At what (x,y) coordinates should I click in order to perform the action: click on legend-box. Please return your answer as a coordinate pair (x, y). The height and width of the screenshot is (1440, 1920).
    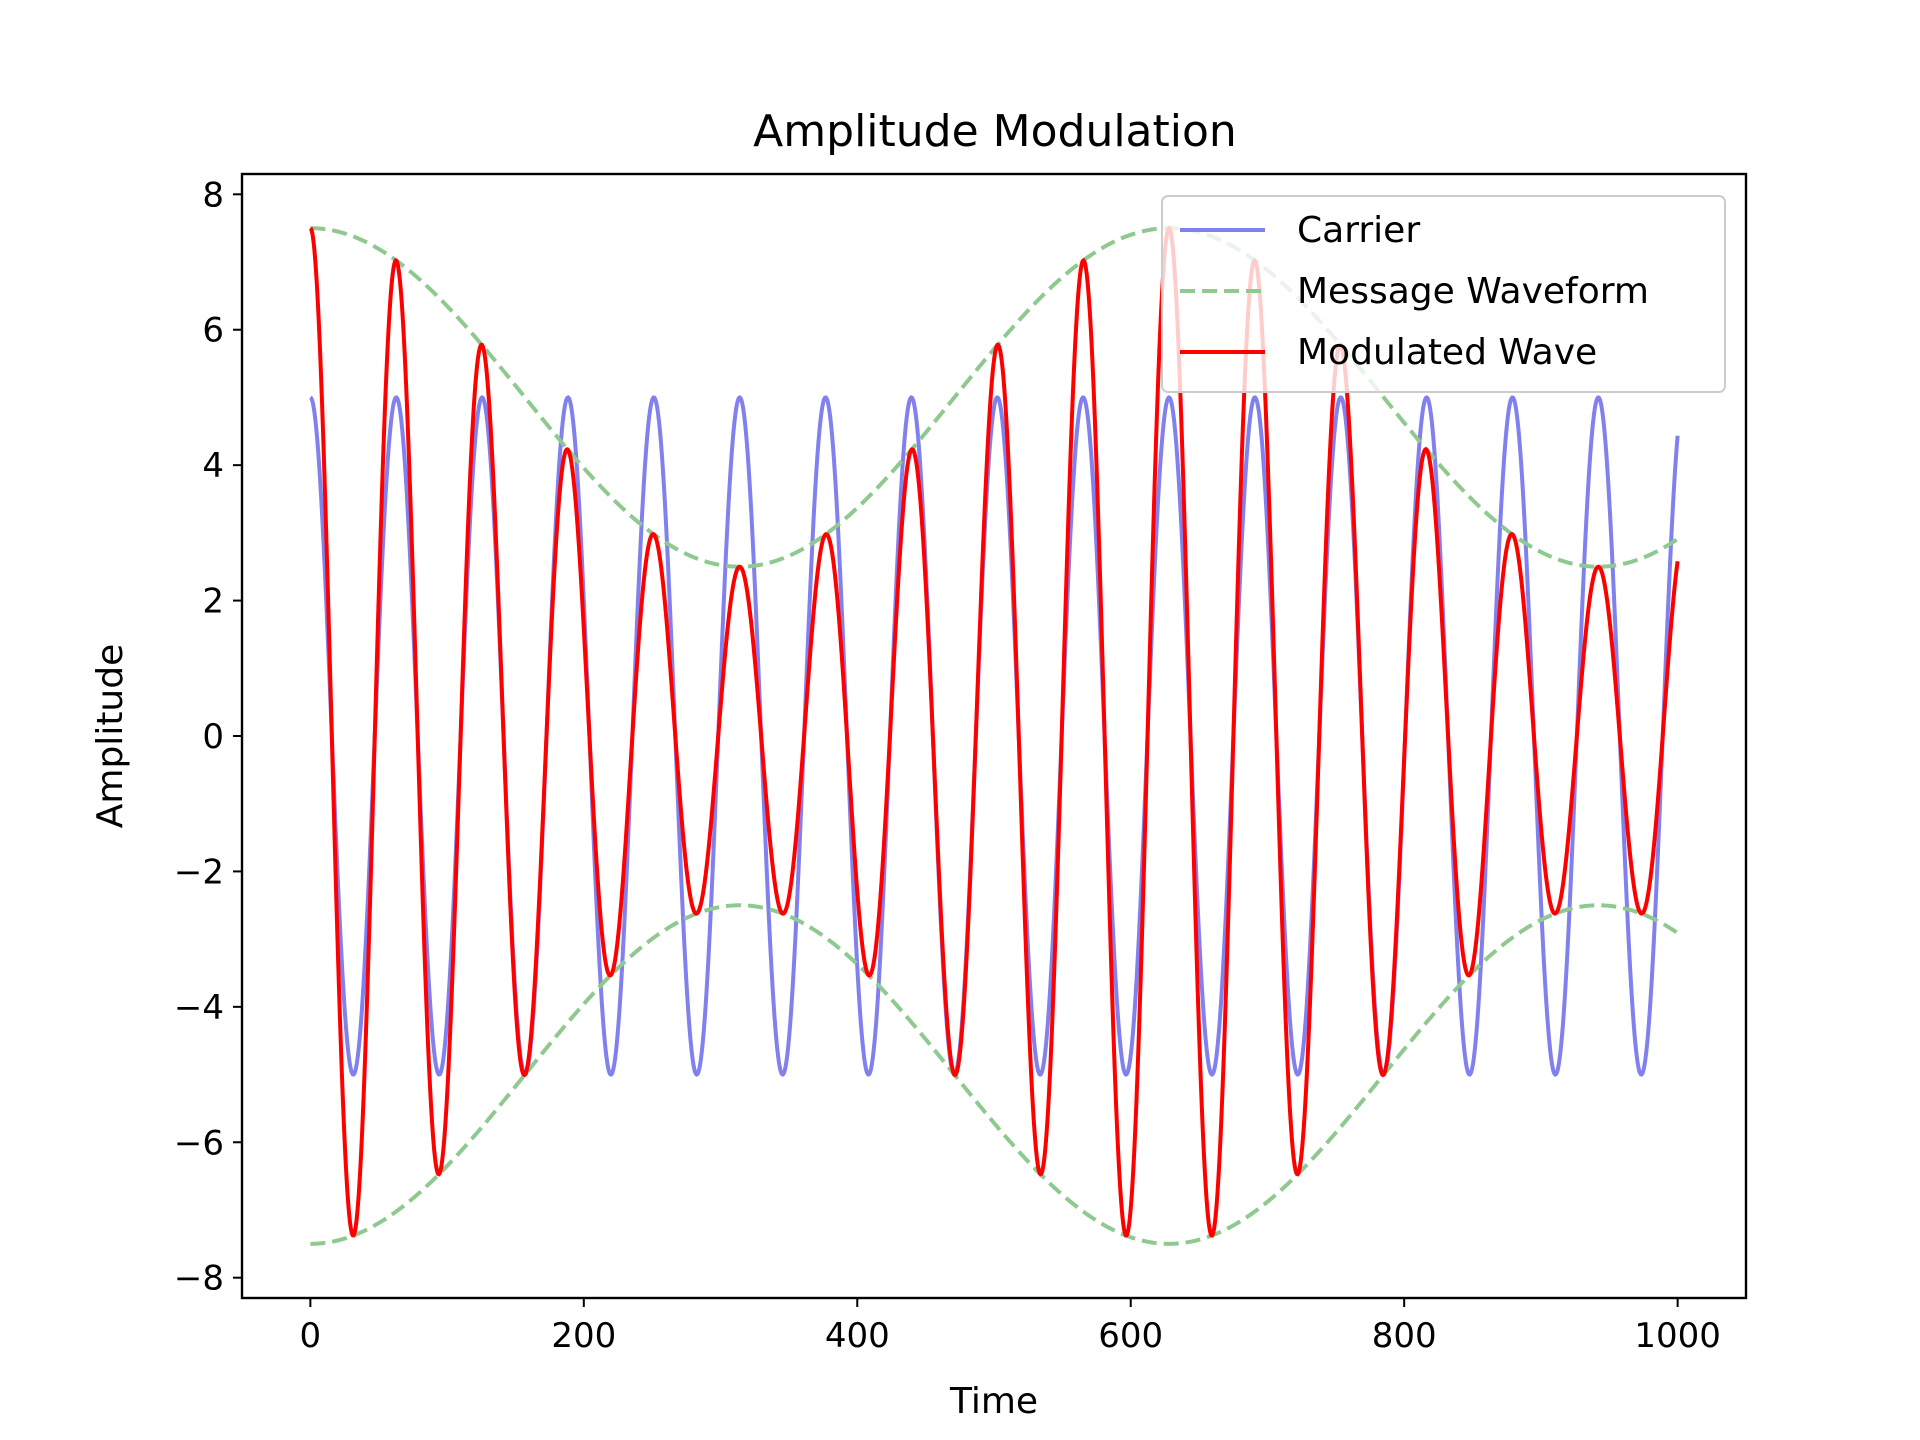
    Looking at the image, I should click on (1443, 294).